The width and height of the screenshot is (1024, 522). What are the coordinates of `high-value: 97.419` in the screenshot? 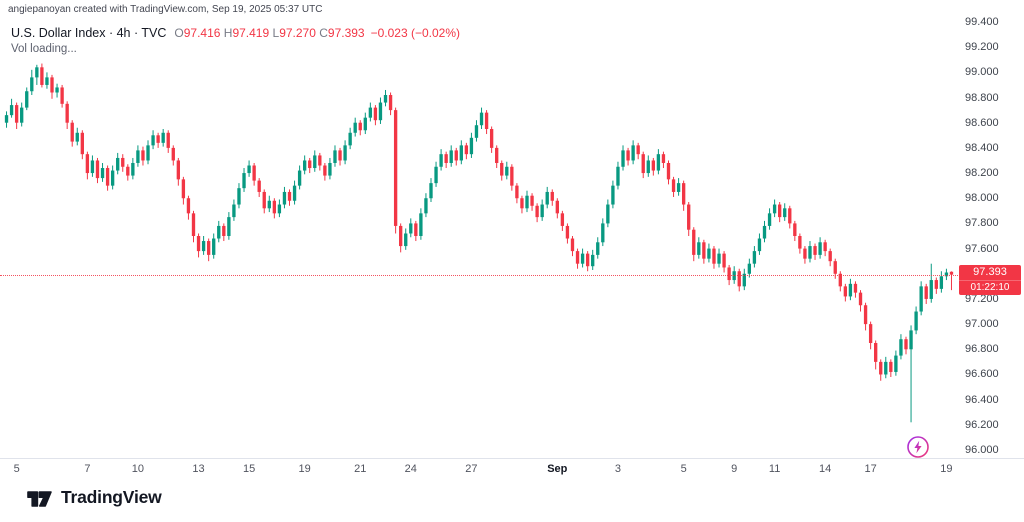 It's located at (251, 33).